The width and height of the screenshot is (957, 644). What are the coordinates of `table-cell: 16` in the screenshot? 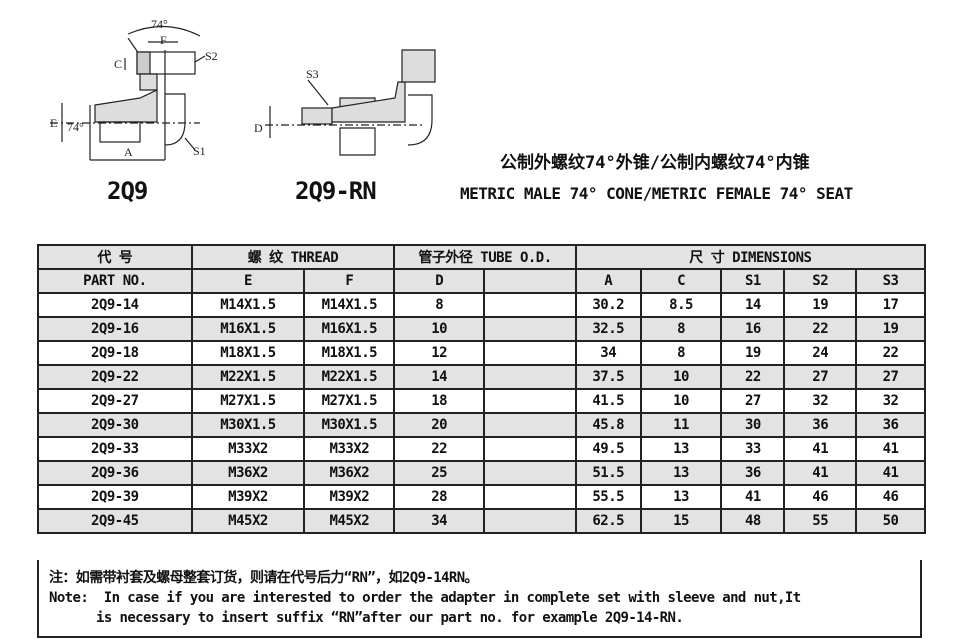 It's located at (753, 329).